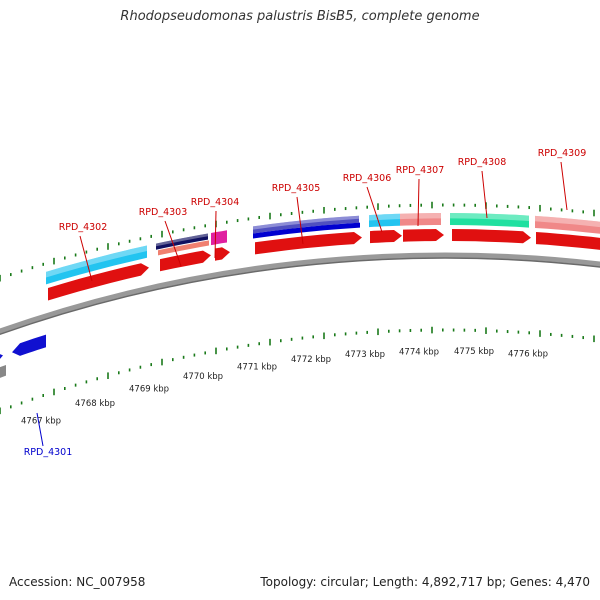 The width and height of the screenshot is (600, 600). What do you see at coordinates (83, 227) in the screenshot?
I see `gene-label-rpd-4302: RPD_4302` at bounding box center [83, 227].